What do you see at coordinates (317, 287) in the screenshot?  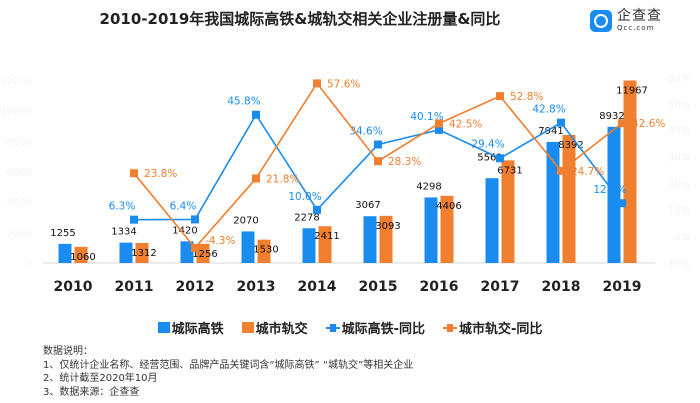 I see `x-tick-label: 2014` at bounding box center [317, 287].